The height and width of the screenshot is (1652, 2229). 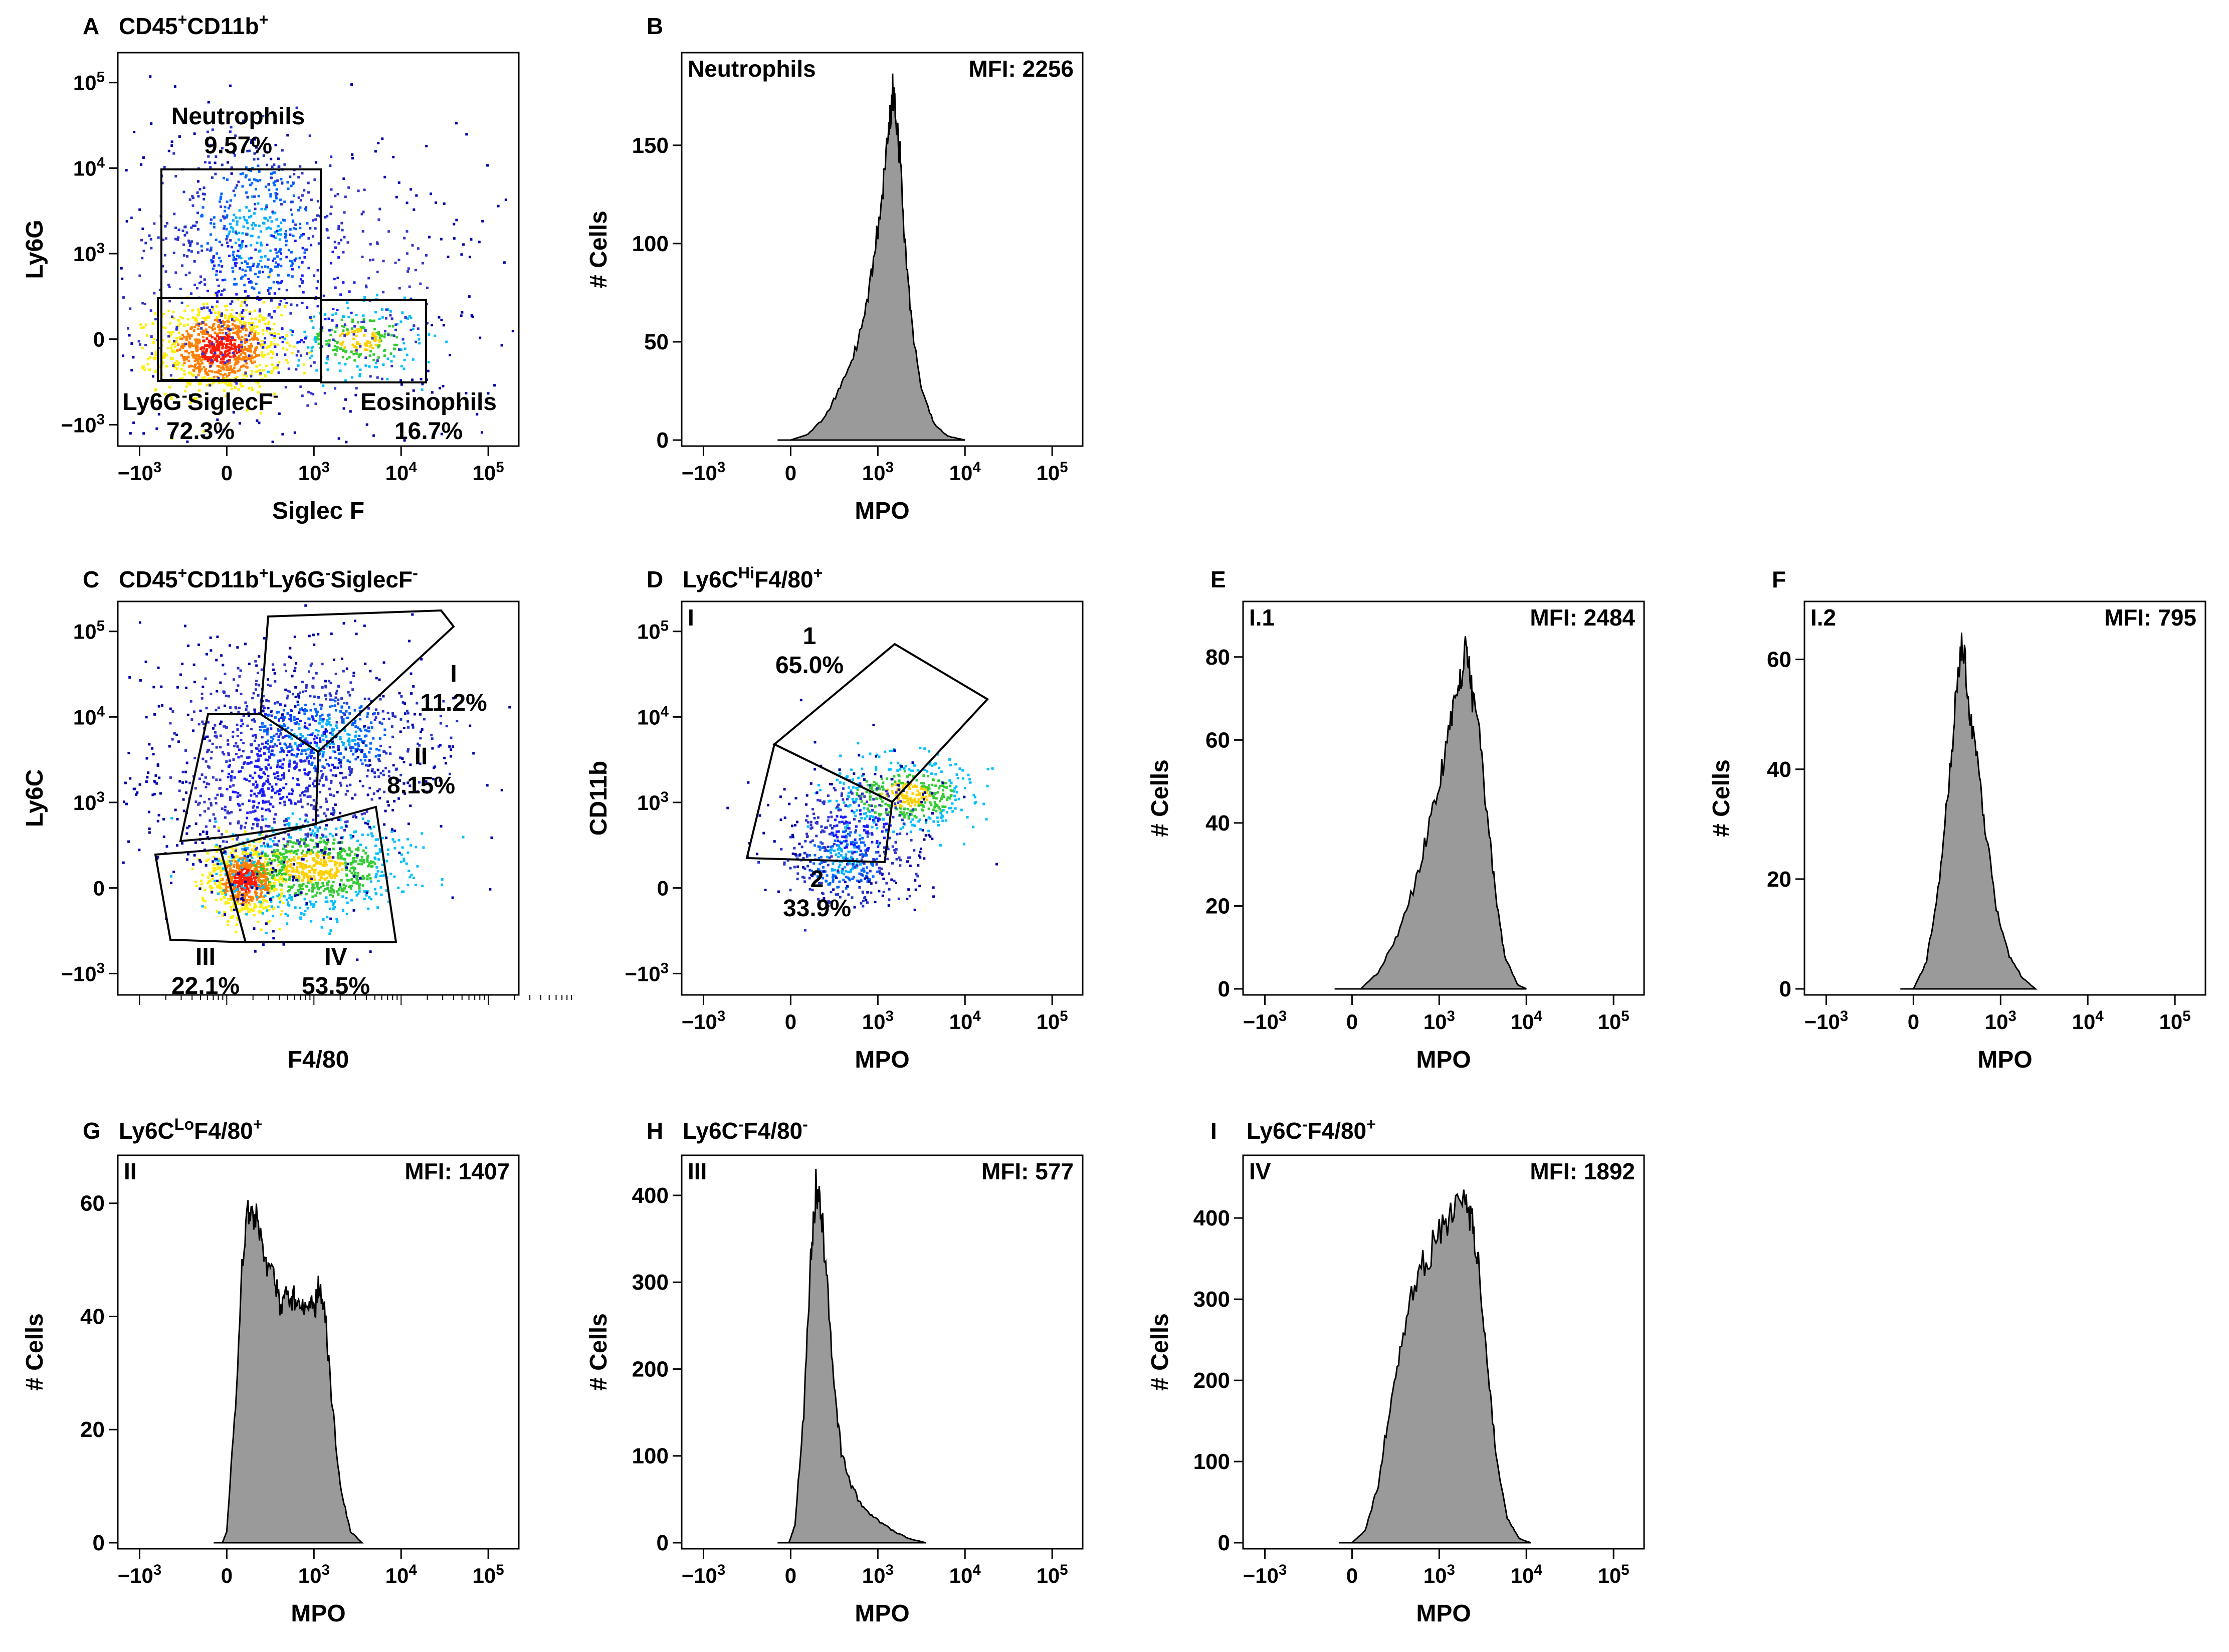 I want to click on gate-label: Ly6G-SiglecF-, so click(x=200, y=401).